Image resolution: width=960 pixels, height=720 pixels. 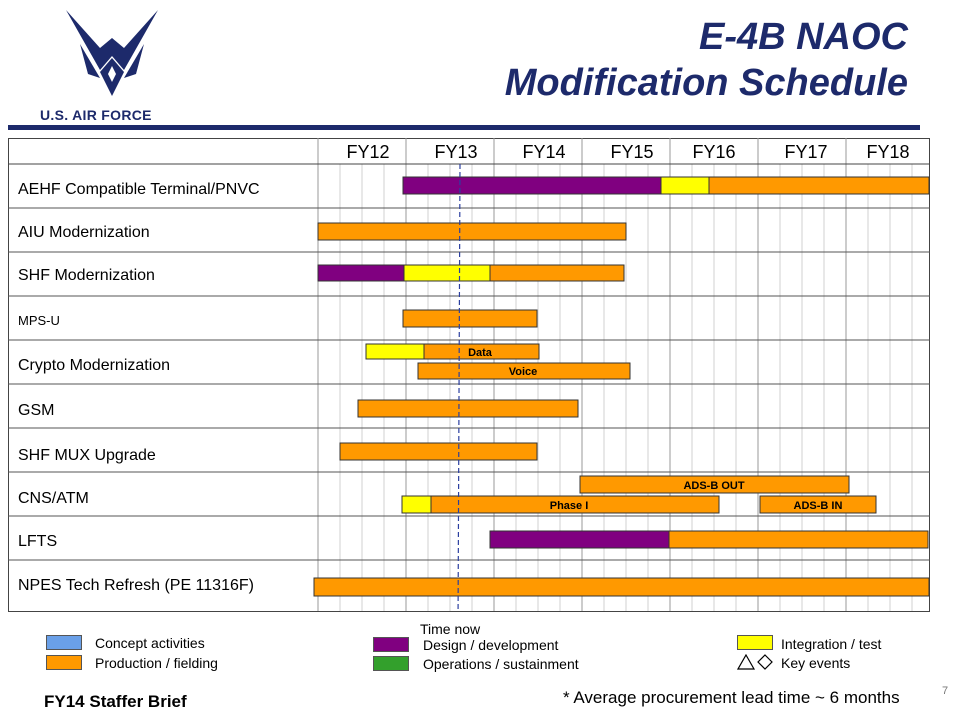 I want to click on production-bar-data, so click(x=481, y=351).